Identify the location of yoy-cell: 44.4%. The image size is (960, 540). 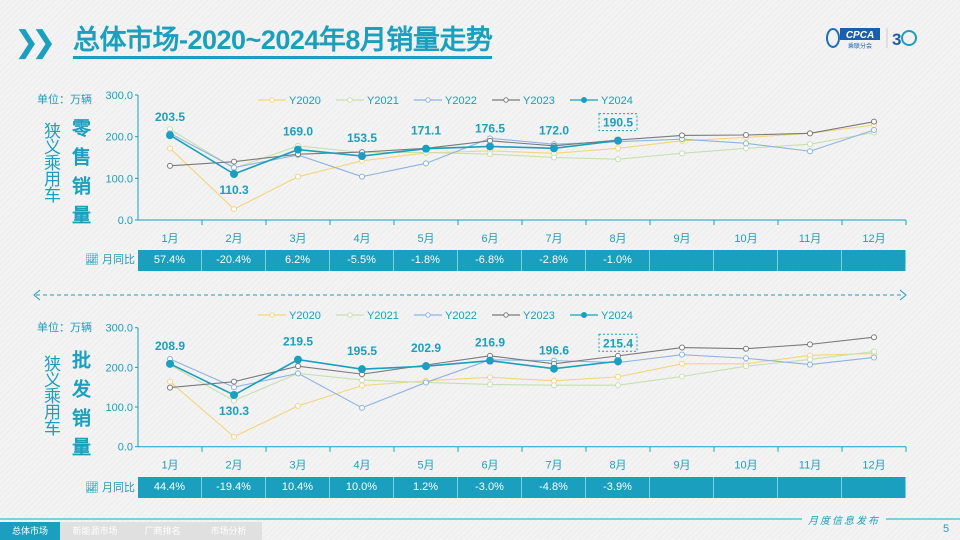
(170, 487).